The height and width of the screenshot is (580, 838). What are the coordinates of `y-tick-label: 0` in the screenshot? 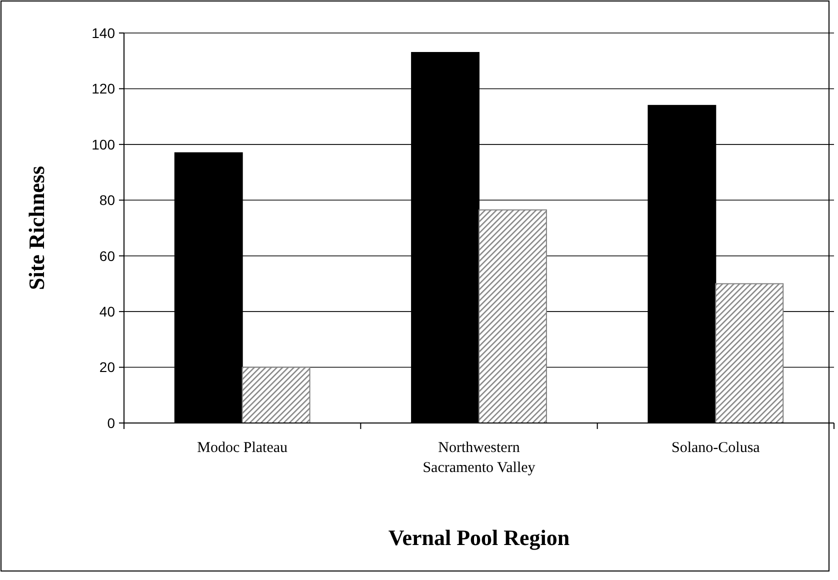 It's located at (111, 422).